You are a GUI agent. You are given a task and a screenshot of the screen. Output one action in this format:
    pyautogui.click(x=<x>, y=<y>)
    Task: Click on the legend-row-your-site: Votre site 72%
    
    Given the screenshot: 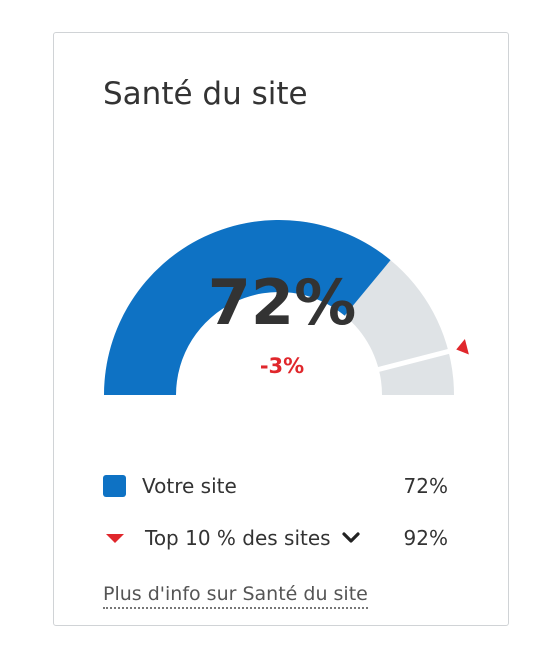 What is the action you would take?
    pyautogui.click(x=275, y=486)
    